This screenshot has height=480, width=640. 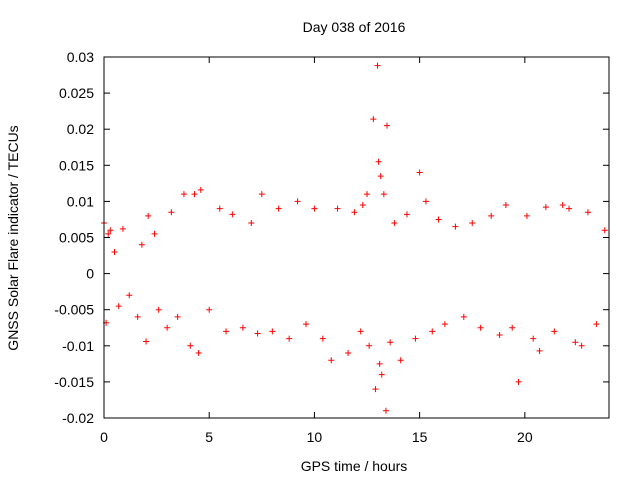 What do you see at coordinates (78, 346) in the screenshot?
I see `y-tick-label: -0.01` at bounding box center [78, 346].